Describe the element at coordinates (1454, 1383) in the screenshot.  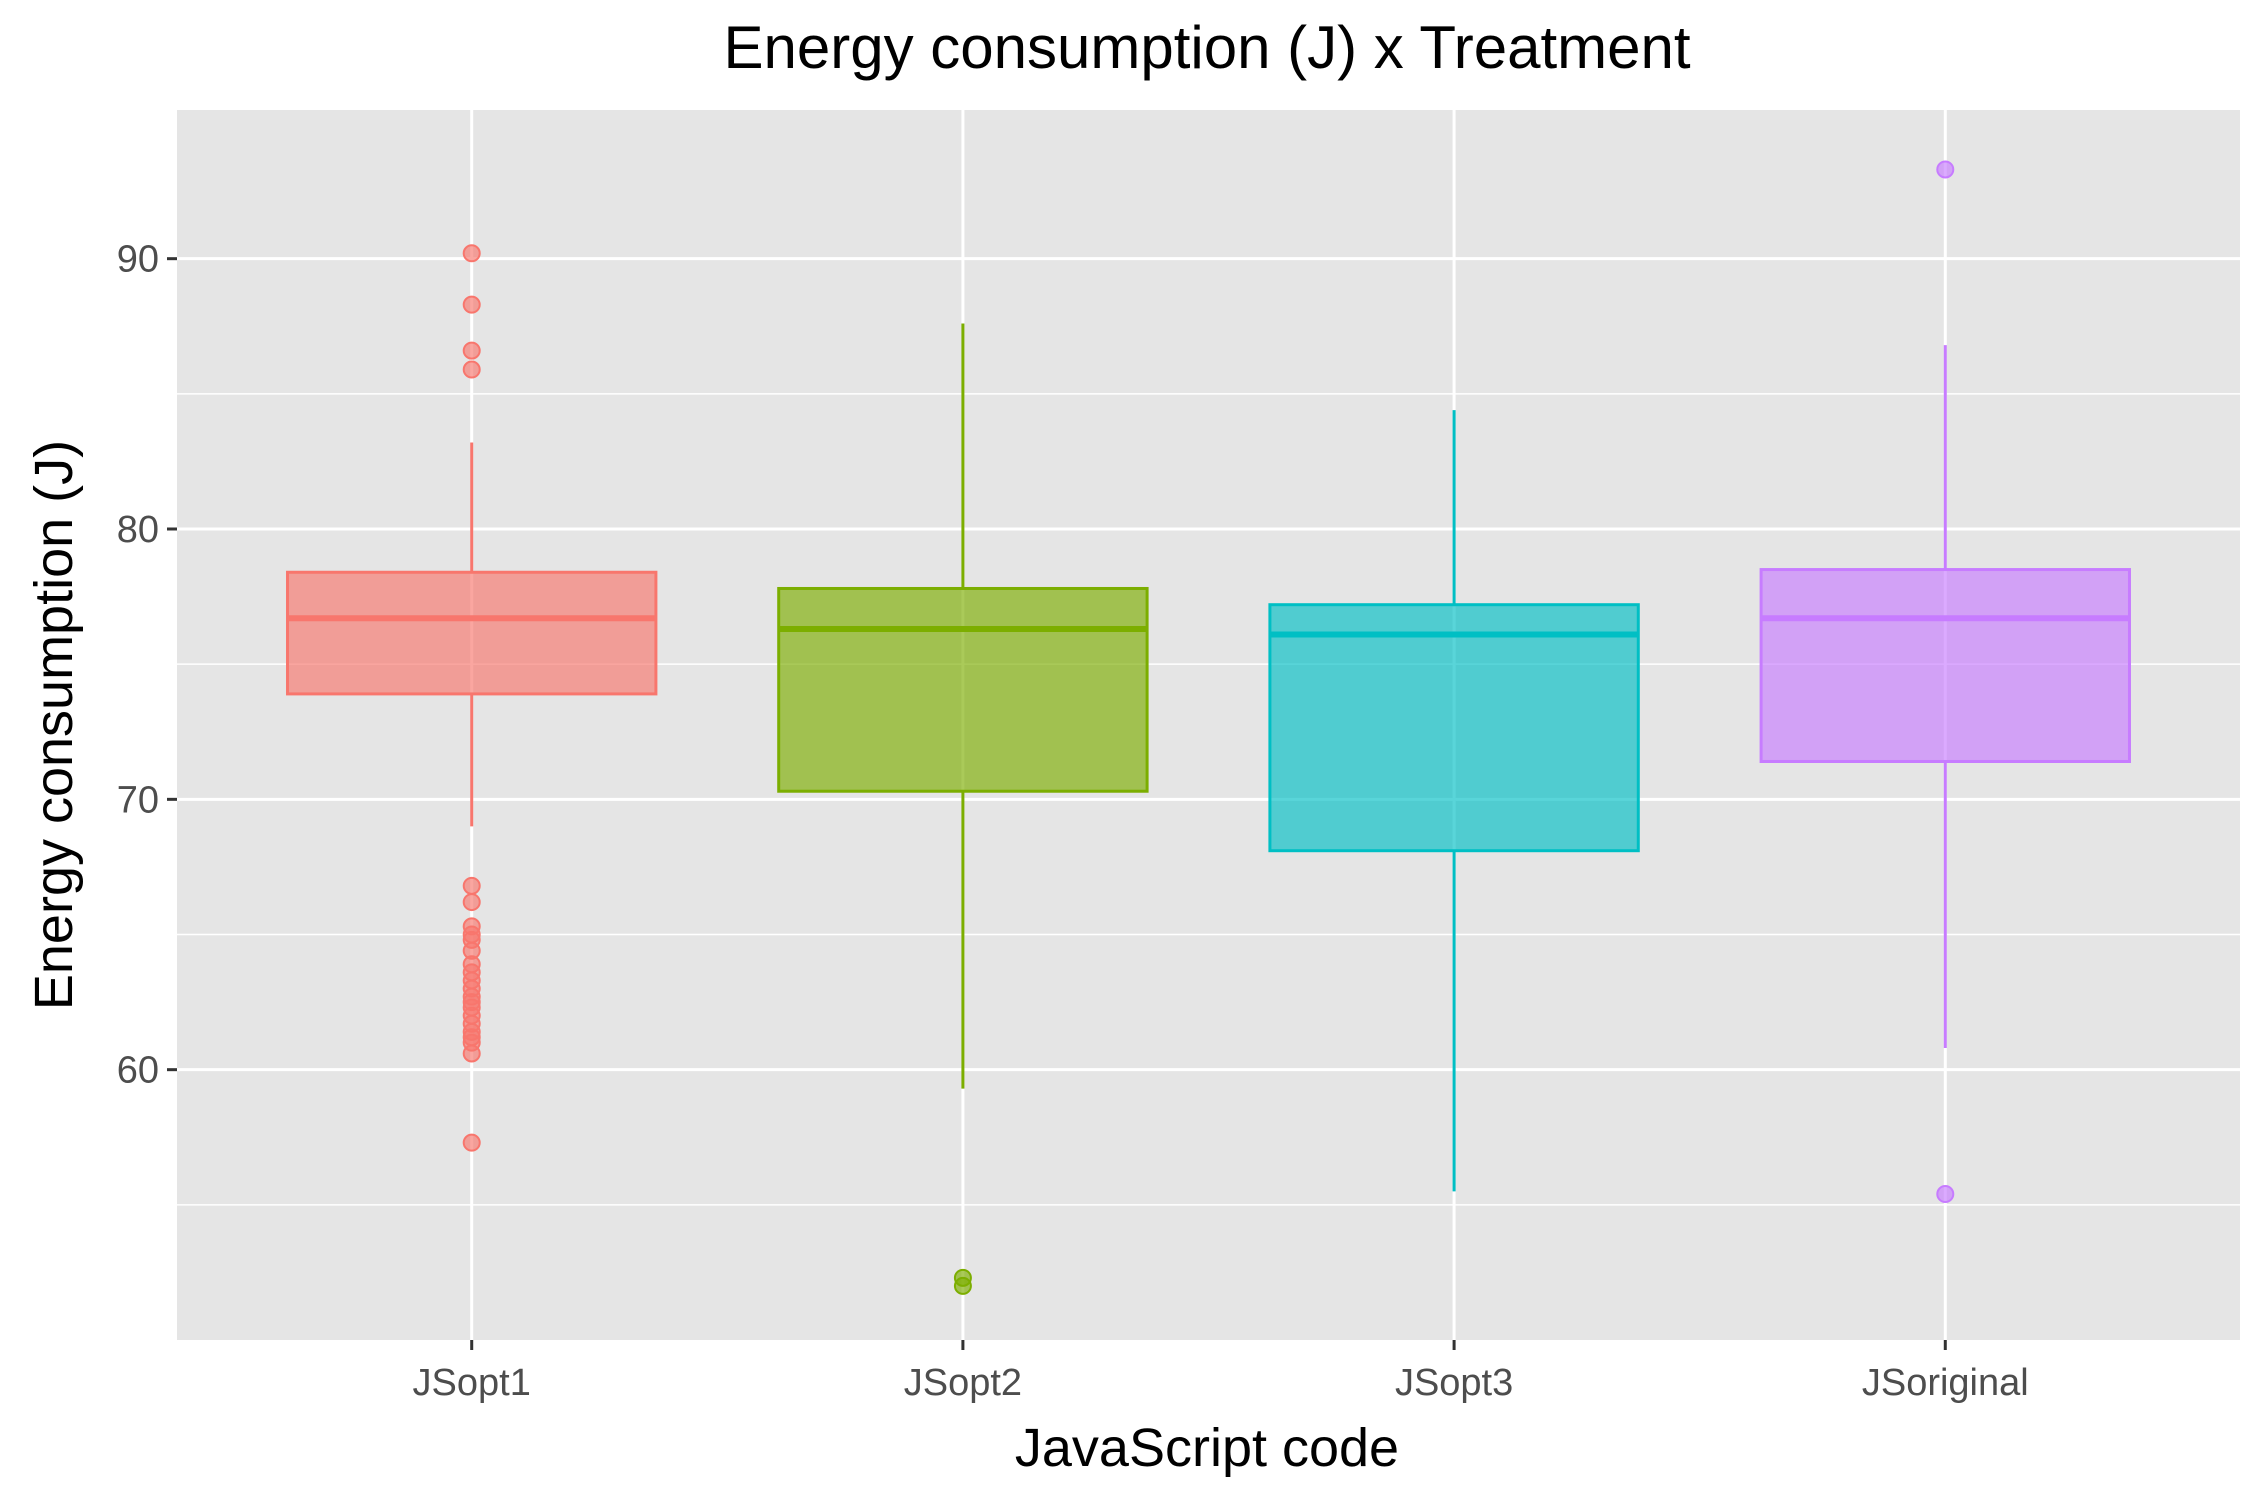
I see `x-tick-label: JSopt3` at that location.